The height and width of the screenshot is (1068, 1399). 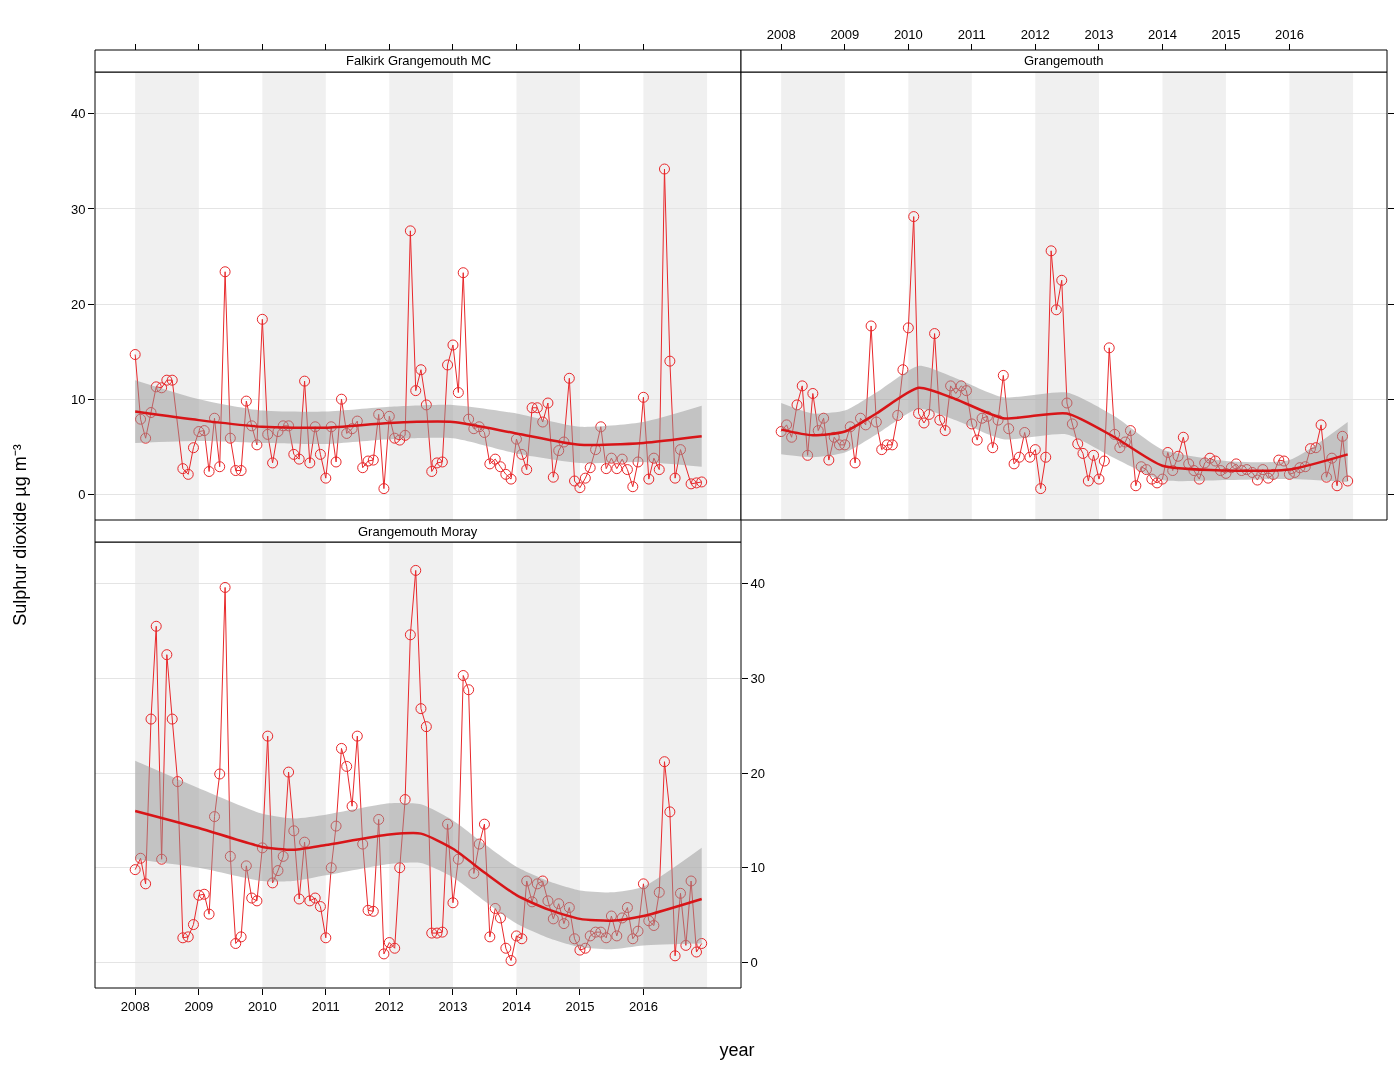 What do you see at coordinates (419, 60) in the screenshot?
I see `chart-title: Falkirk Grangemouth MC` at bounding box center [419, 60].